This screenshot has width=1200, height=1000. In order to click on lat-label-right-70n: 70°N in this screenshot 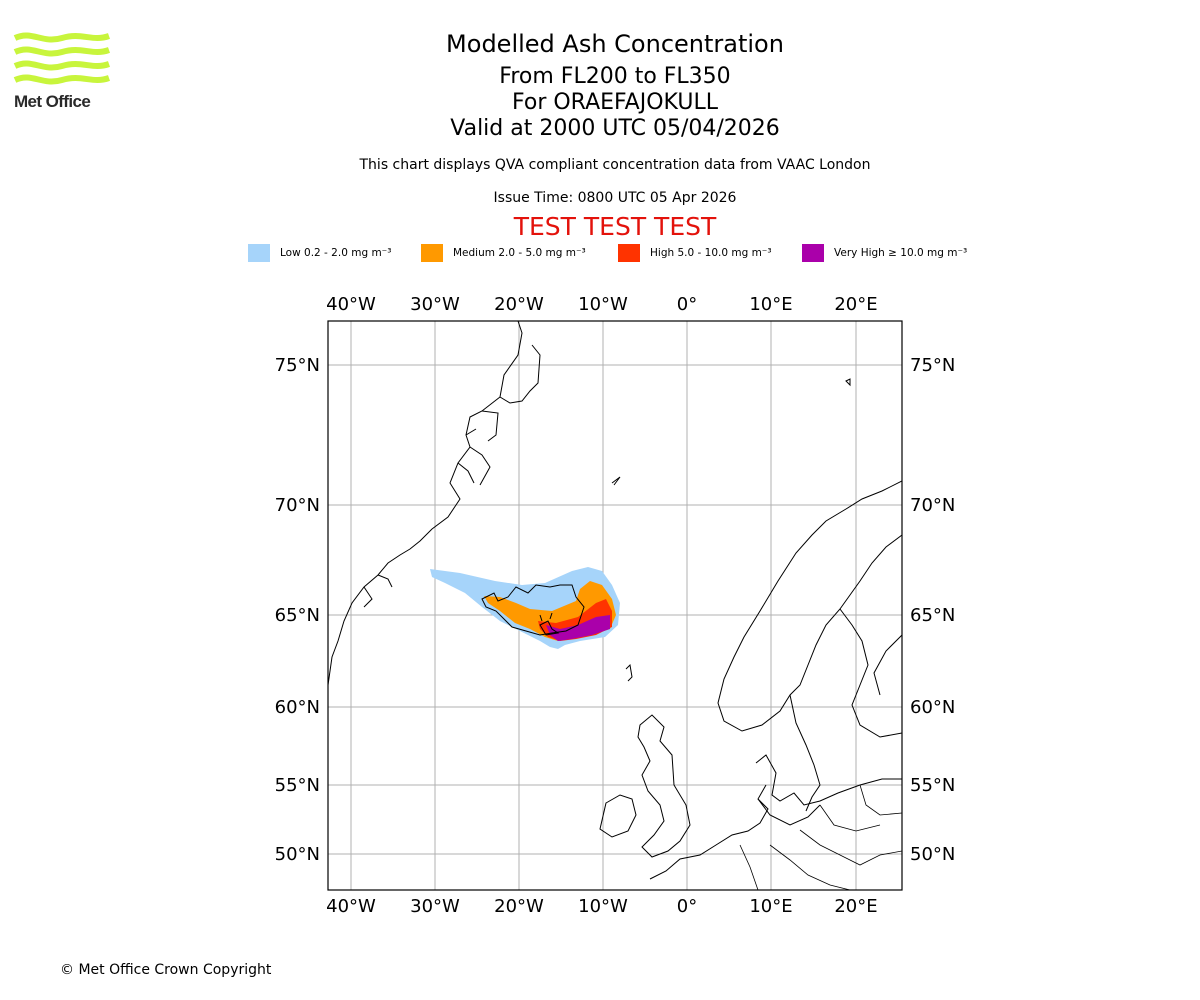, I will do `click(932, 505)`.